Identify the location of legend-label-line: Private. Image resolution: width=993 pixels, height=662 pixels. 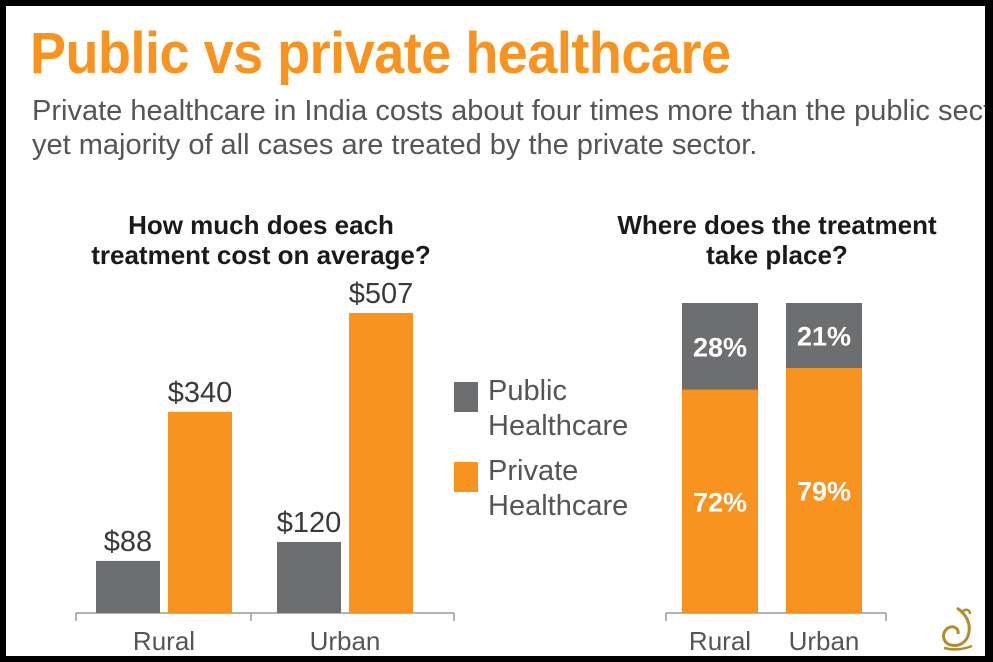
(533, 471).